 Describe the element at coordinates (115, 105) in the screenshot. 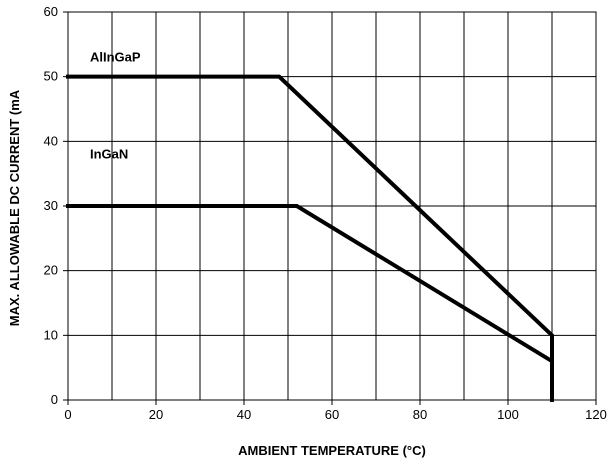

I see `series-label-layer: AlInGaP InGaN` at that location.